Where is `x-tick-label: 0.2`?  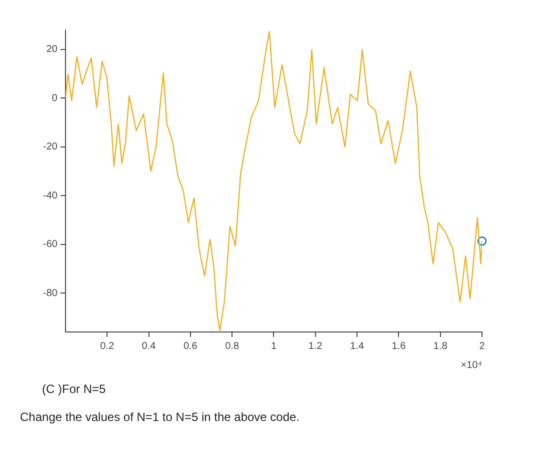 x-tick-label: 0.2 is located at coordinates (107, 346).